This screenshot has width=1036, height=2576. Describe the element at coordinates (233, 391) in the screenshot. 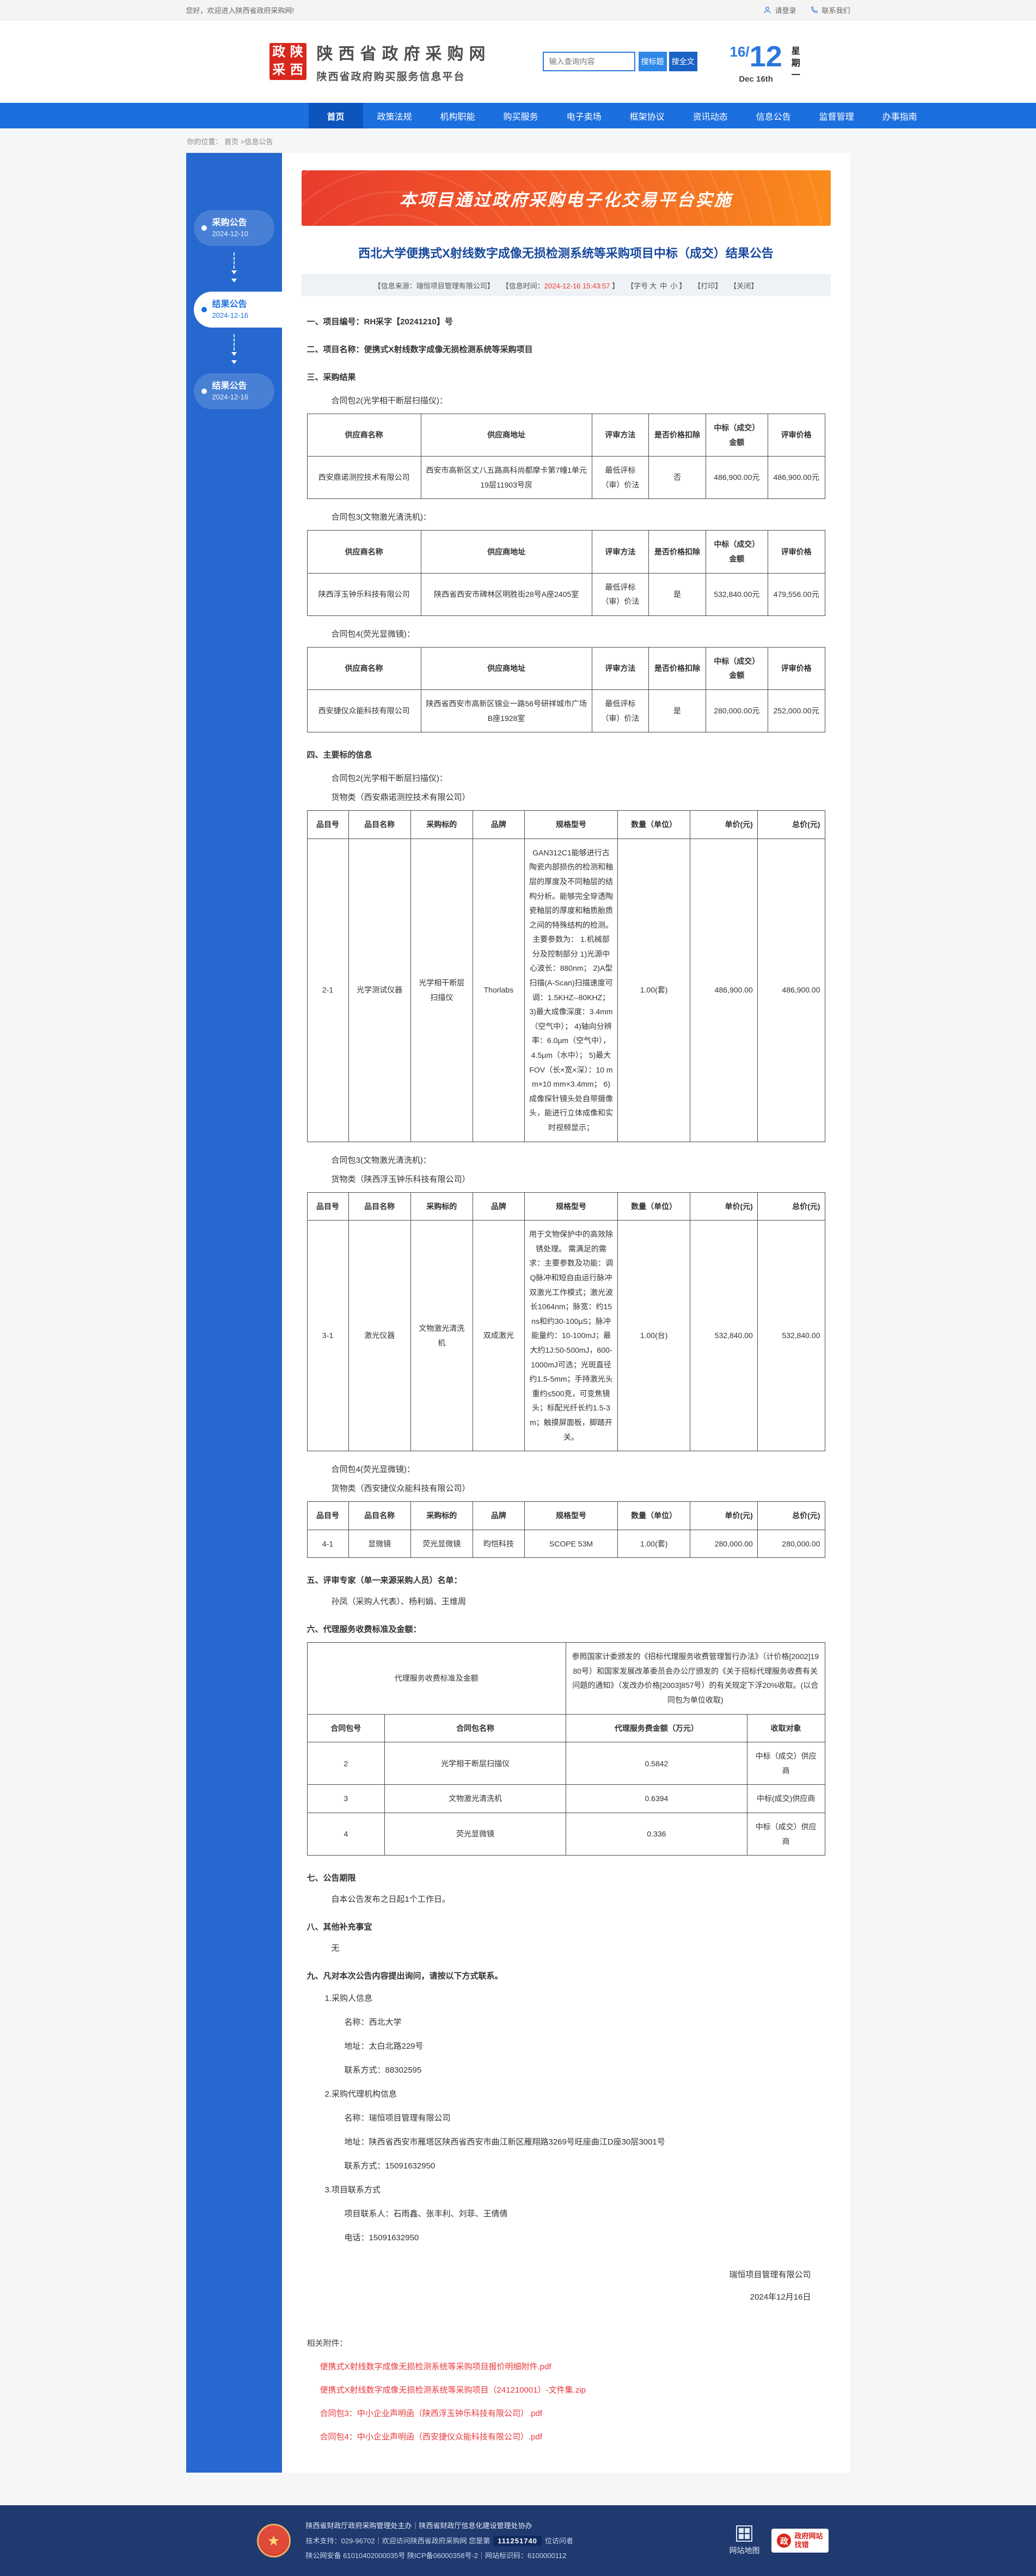

I see `sidebar-item-3: 结果公告 2024-12-16` at that location.